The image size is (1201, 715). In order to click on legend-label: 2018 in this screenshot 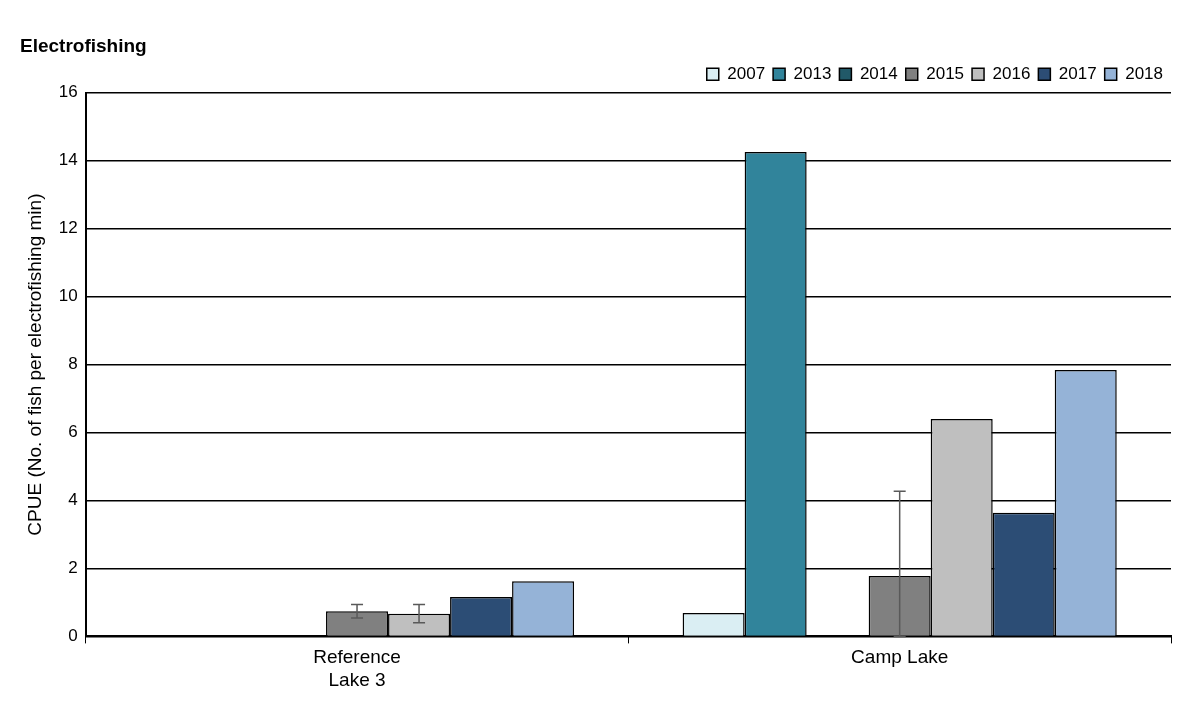, I will do `click(1144, 73)`.